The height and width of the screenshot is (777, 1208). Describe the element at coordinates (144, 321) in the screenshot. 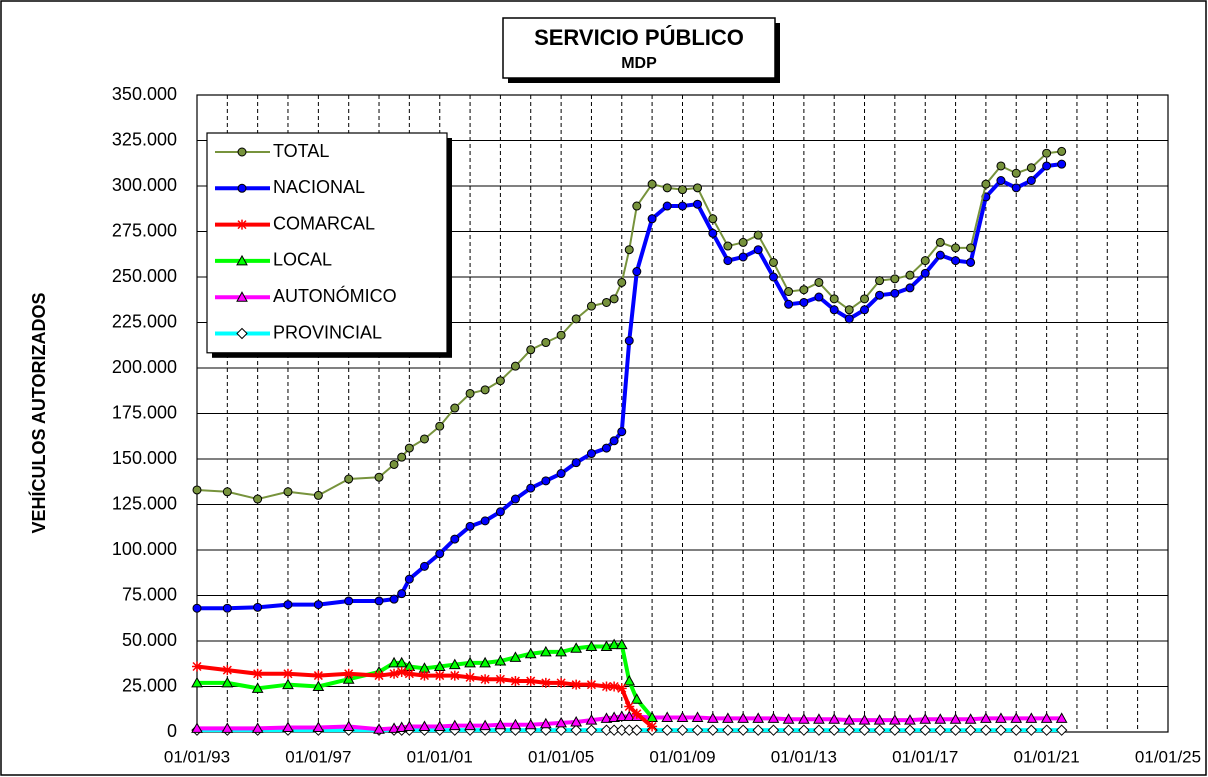

I see `y-tick-label: 225.000` at that location.